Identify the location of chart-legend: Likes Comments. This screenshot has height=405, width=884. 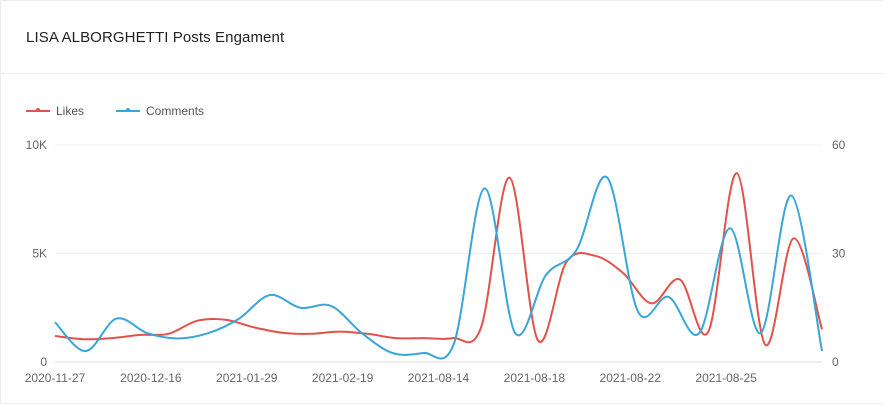
(115, 111).